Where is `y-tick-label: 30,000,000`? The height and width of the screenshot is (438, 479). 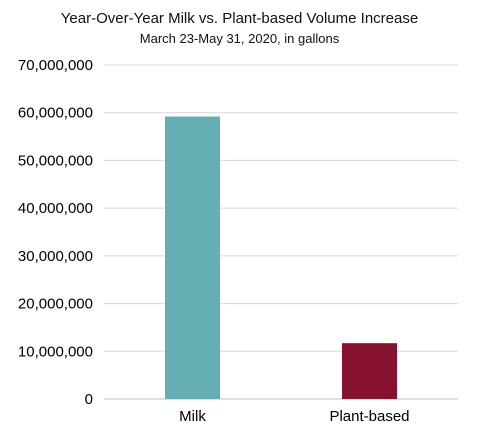
y-tick-label: 30,000,000 is located at coordinates (55, 256).